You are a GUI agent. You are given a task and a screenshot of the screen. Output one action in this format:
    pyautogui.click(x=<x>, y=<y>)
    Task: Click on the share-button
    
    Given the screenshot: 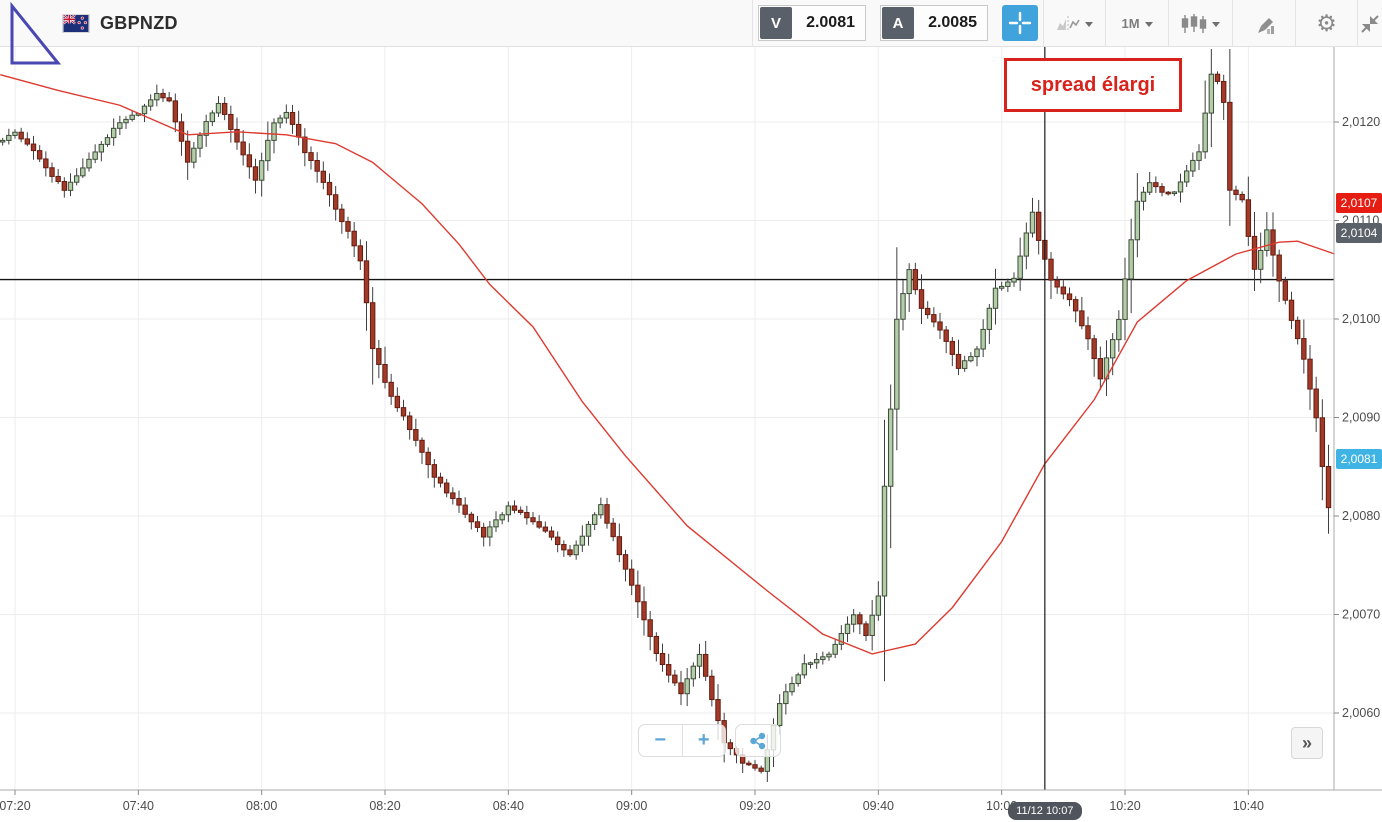 What is the action you would take?
    pyautogui.click(x=758, y=740)
    